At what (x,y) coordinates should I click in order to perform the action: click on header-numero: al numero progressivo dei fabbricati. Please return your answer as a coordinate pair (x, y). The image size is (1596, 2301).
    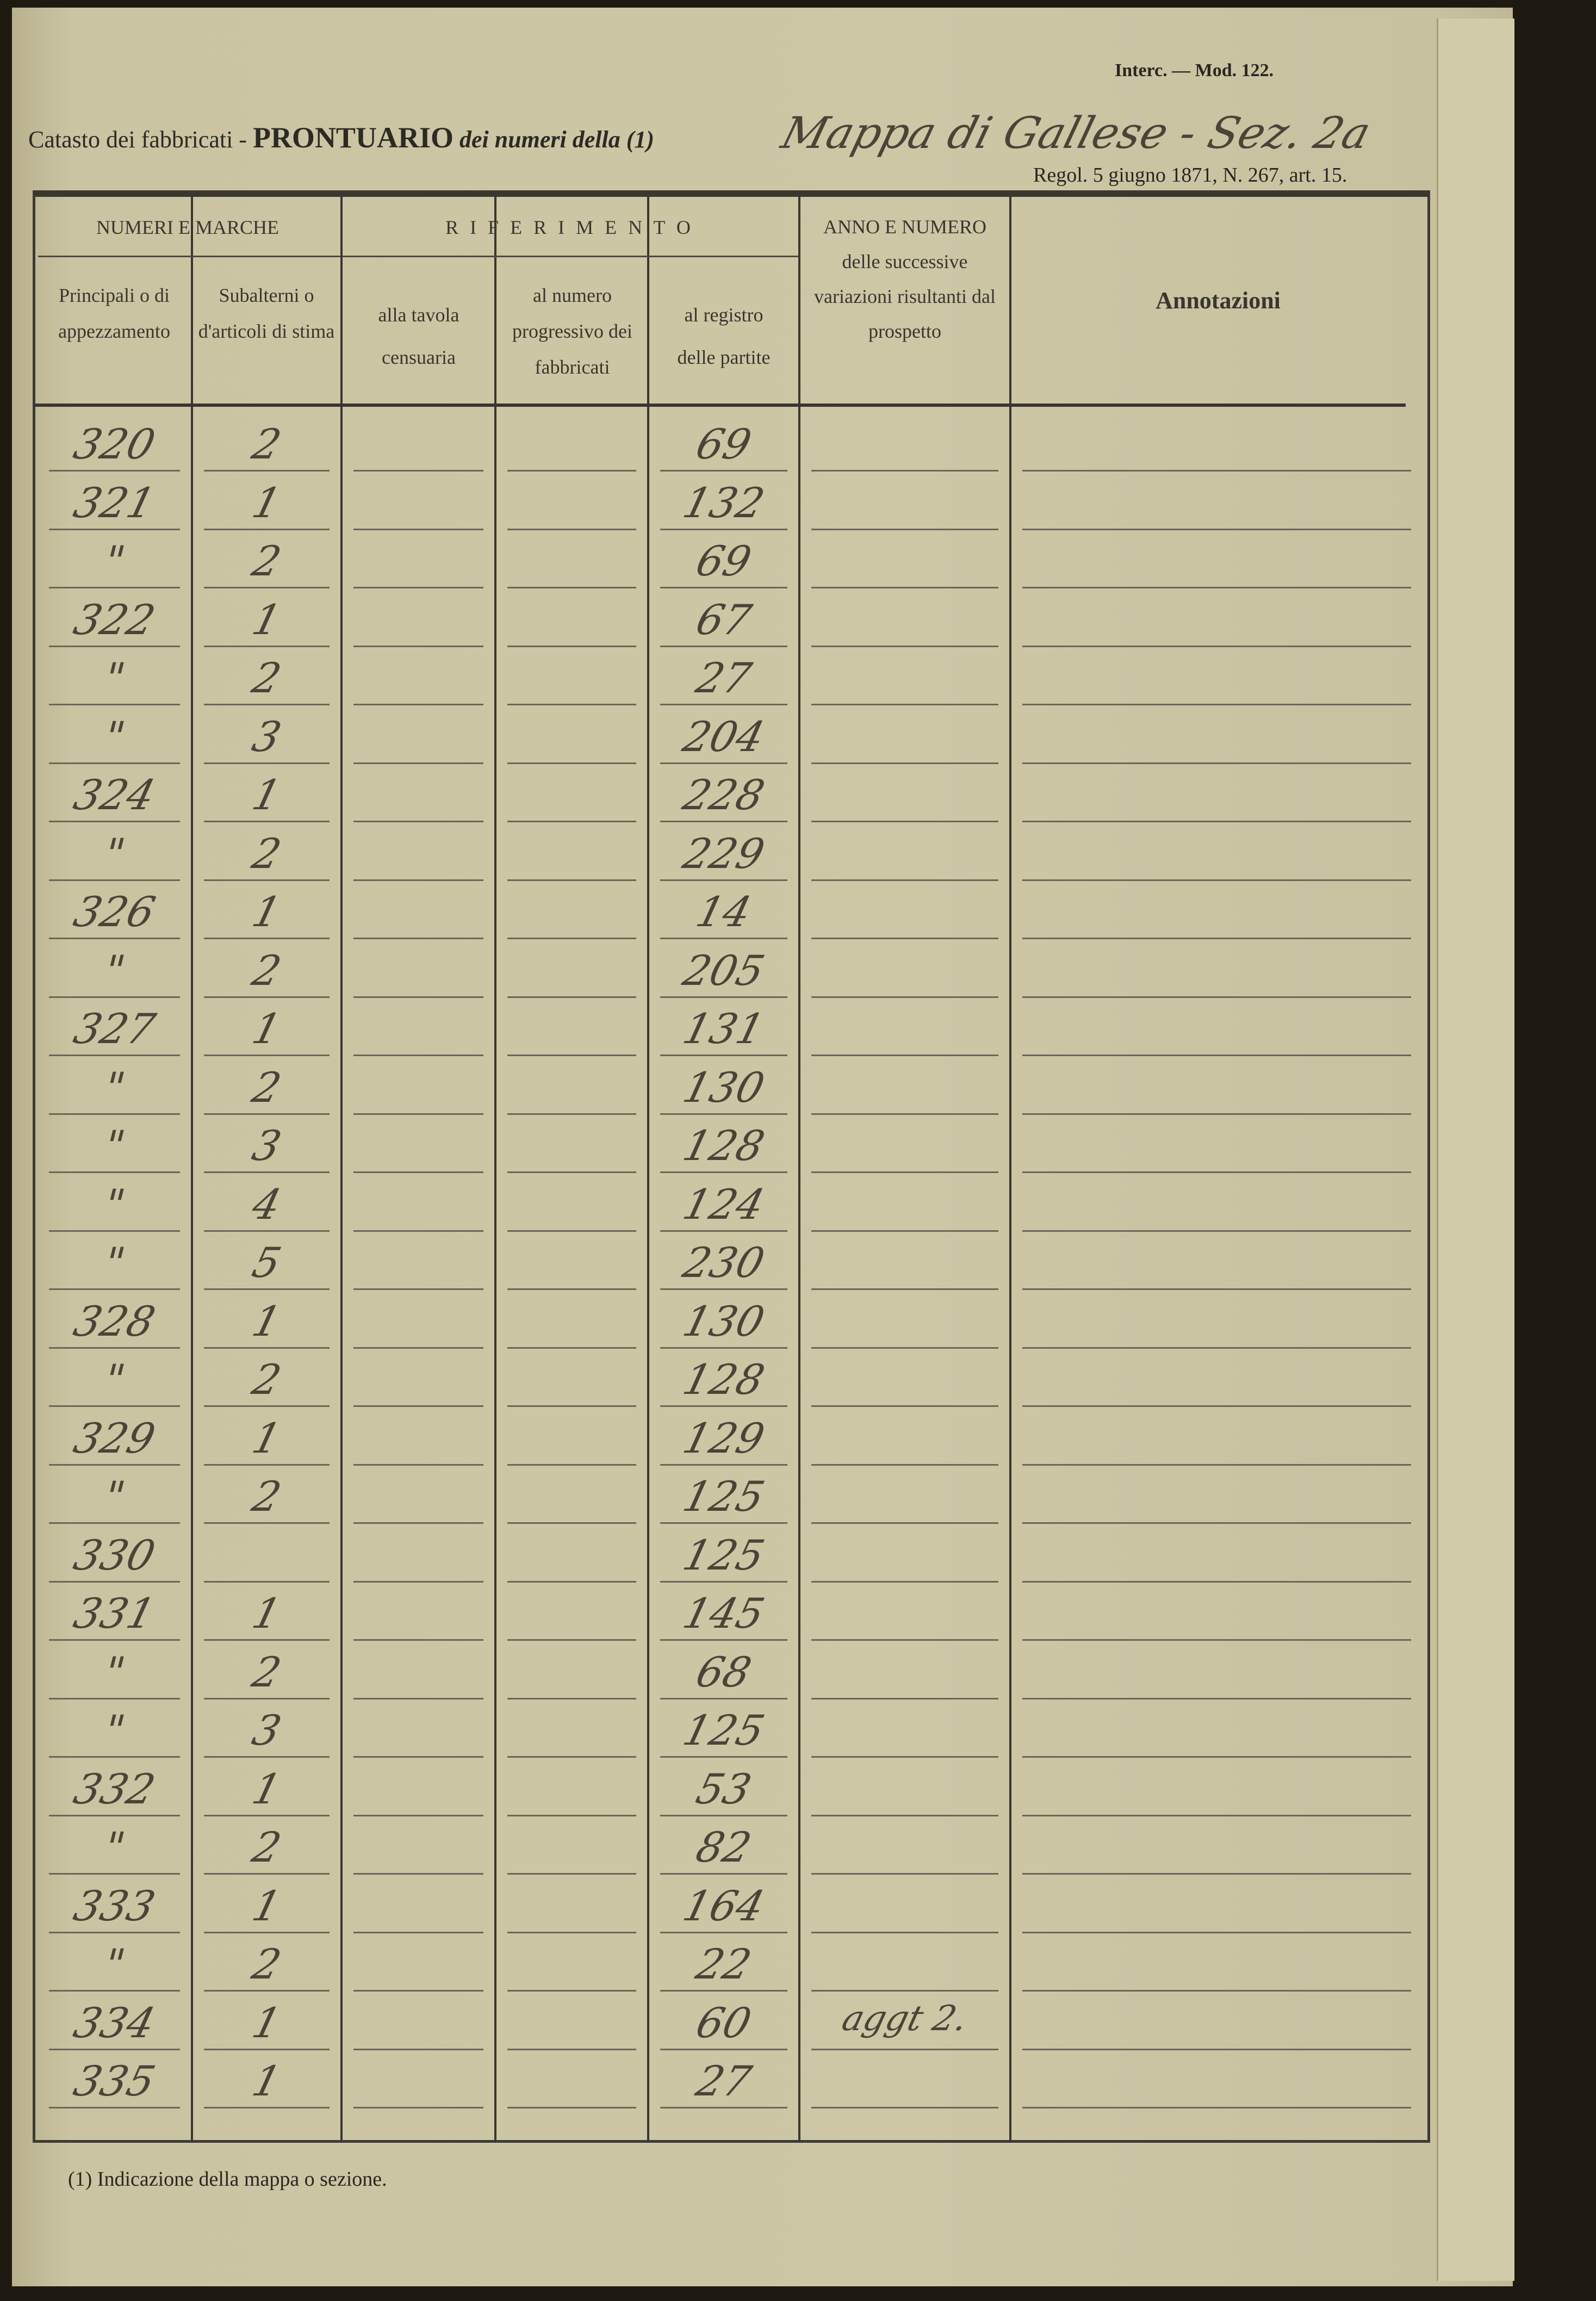
    Looking at the image, I should click on (572, 331).